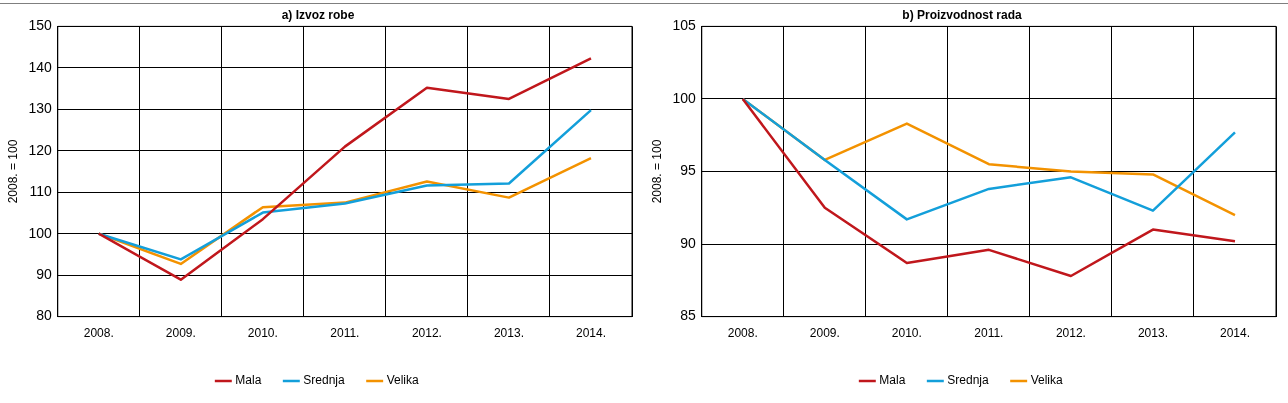 The image size is (1288, 403). I want to click on y-tick-label: 130, so click(40, 108).